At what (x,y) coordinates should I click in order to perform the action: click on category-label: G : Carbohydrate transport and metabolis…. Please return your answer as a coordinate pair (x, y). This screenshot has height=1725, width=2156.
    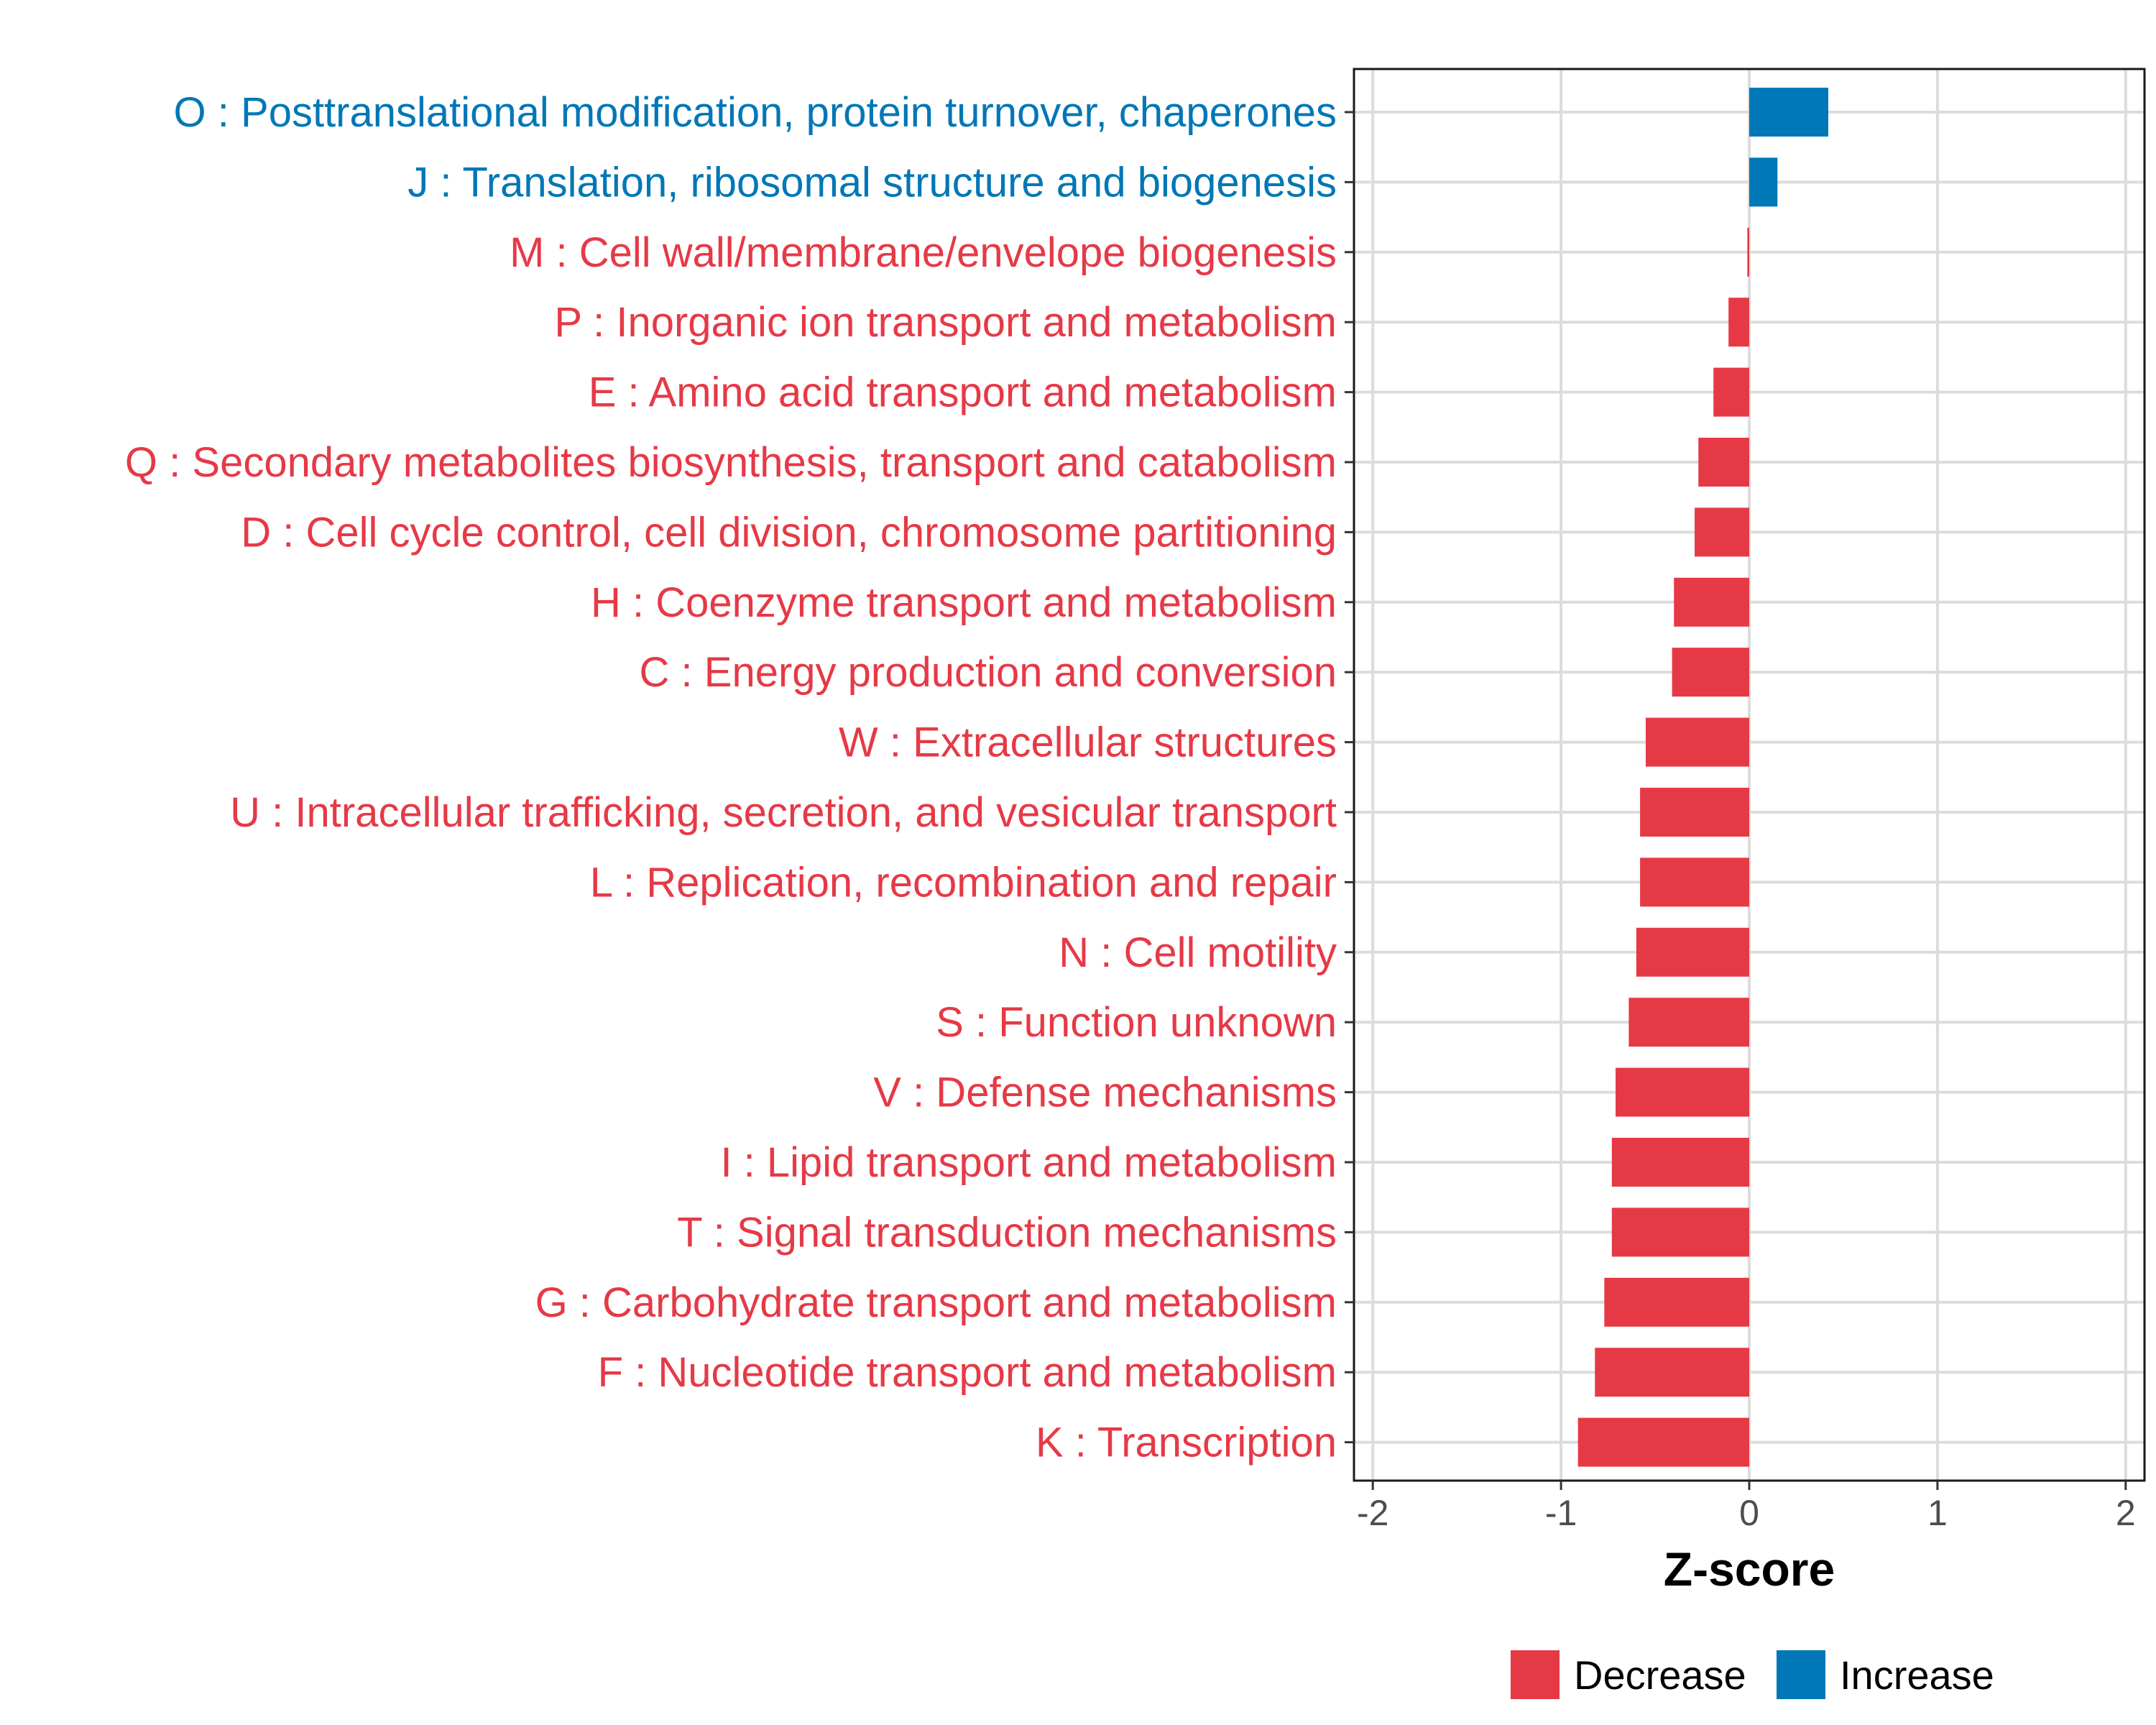
    Looking at the image, I should click on (936, 1302).